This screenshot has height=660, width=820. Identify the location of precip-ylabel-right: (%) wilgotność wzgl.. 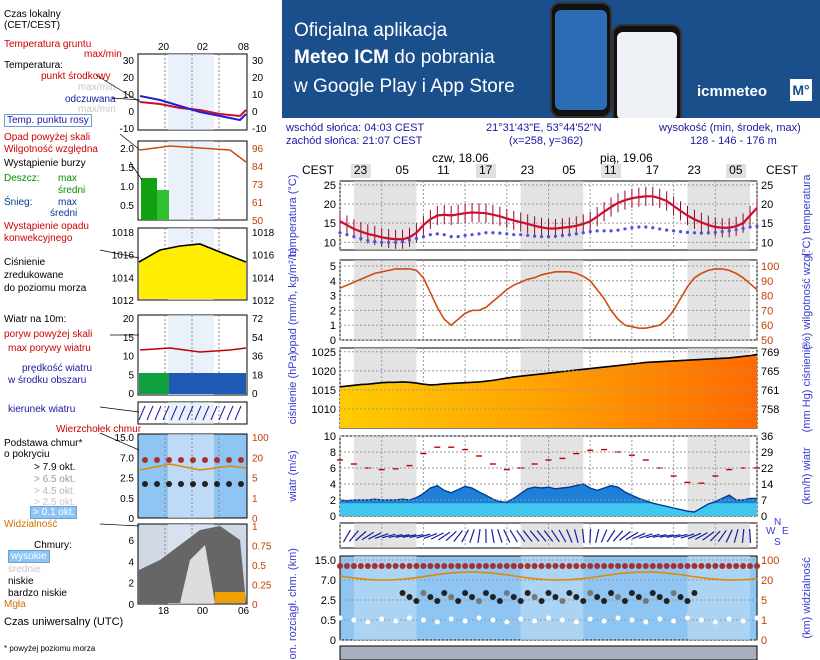
(807, 300).